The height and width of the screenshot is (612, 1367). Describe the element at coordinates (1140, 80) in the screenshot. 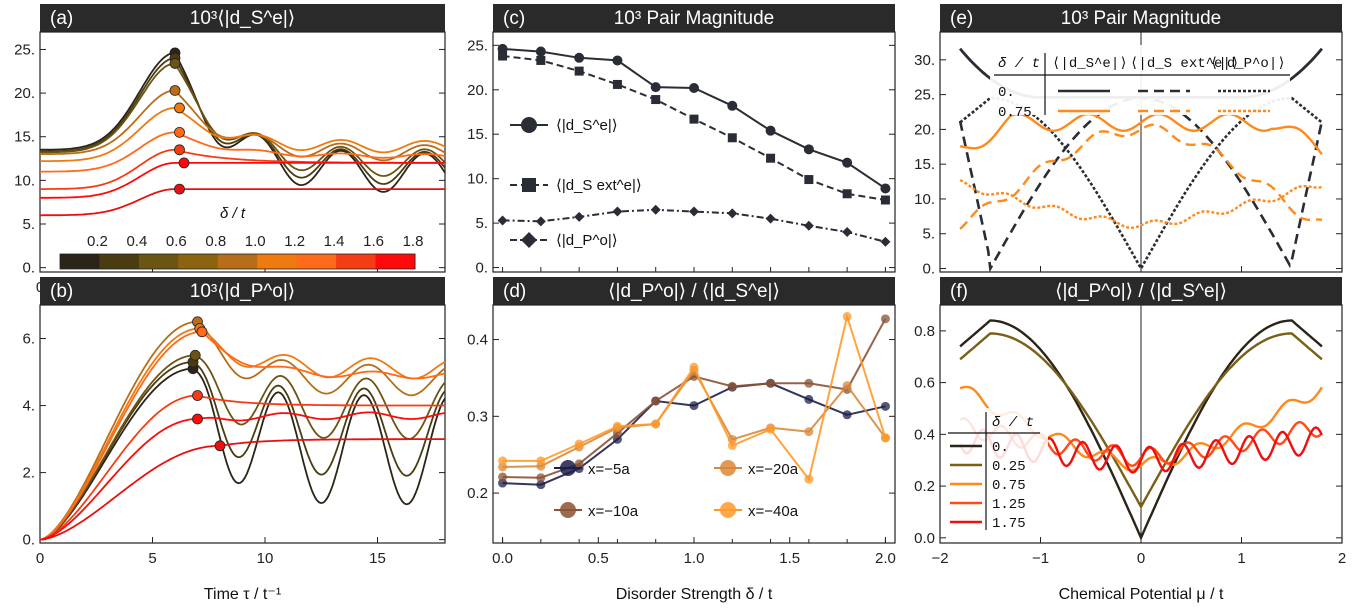

I see `legend-e-box` at that location.